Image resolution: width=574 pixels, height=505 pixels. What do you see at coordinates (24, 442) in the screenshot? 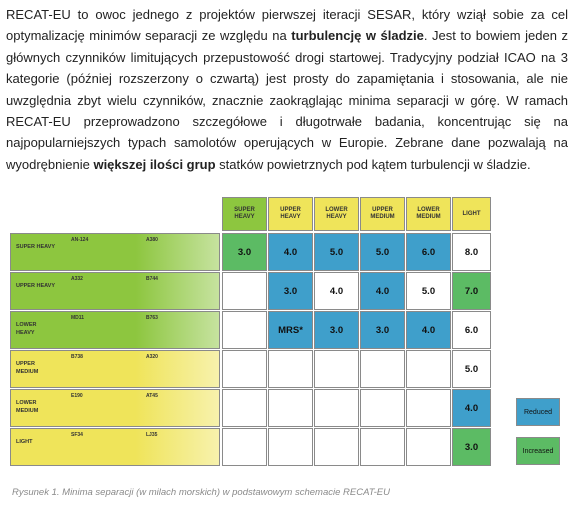
I see `row-label: LIGHT` at bounding box center [24, 442].